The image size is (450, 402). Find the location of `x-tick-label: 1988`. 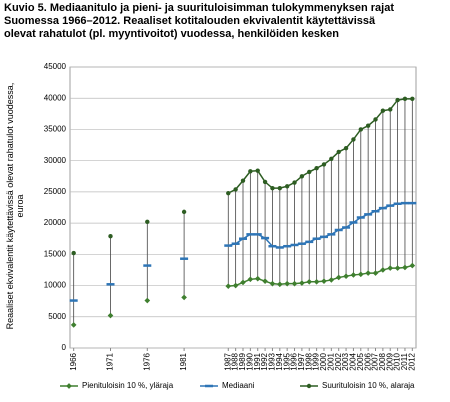

x-tick-label: 1988 is located at coordinates (235, 361).